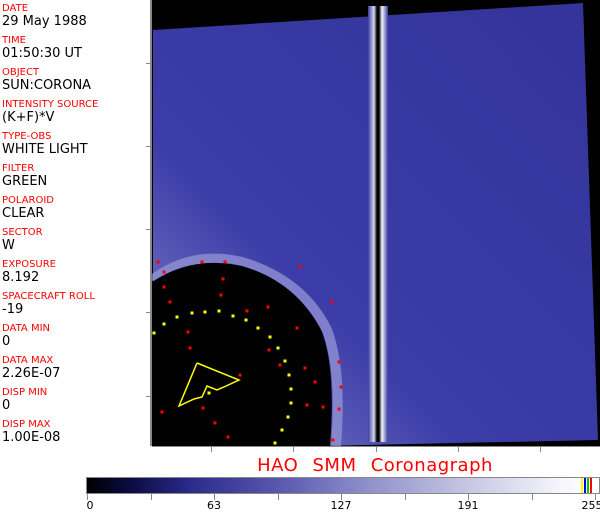 The width and height of the screenshot is (600, 512). Describe the element at coordinates (22, 232) in the screenshot. I see `field-label: SECTOR` at that location.